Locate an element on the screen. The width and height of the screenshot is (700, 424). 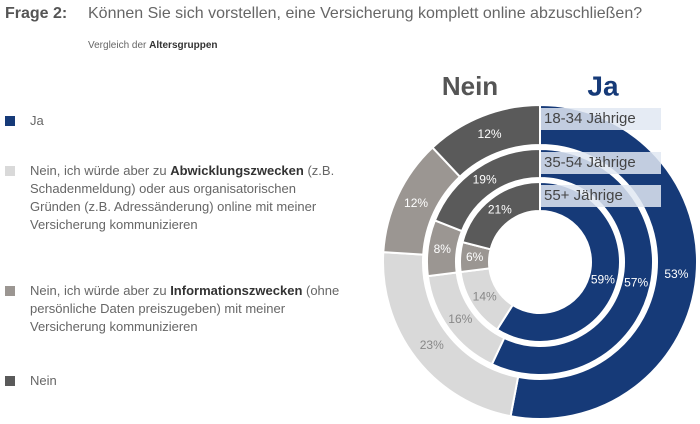
subtitle: Vergleich der Altersgruppen is located at coordinates (153, 45).